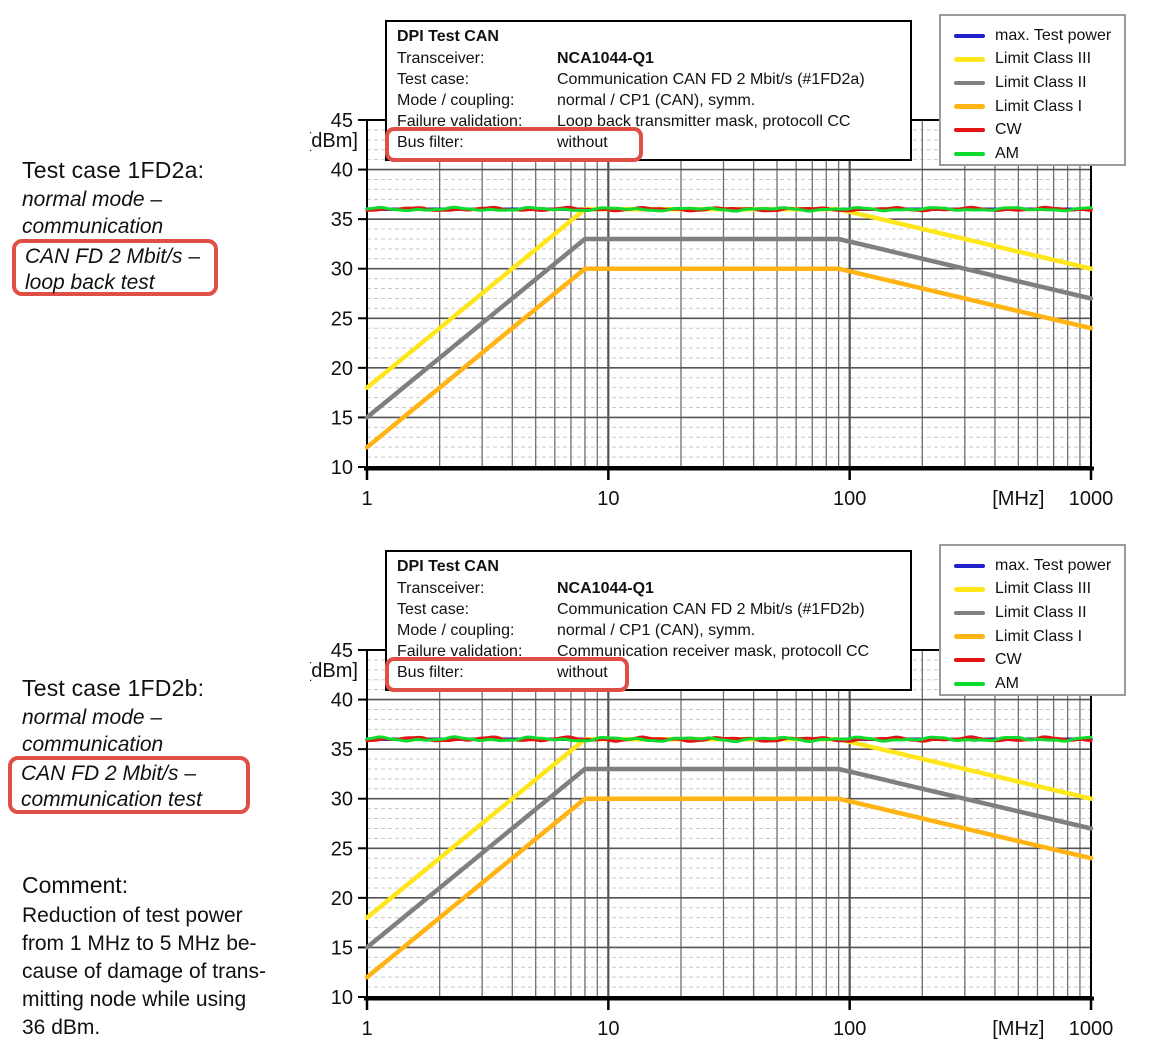  What do you see at coordinates (430, 142) in the screenshot?
I see `info-label: Bus filter:` at bounding box center [430, 142].